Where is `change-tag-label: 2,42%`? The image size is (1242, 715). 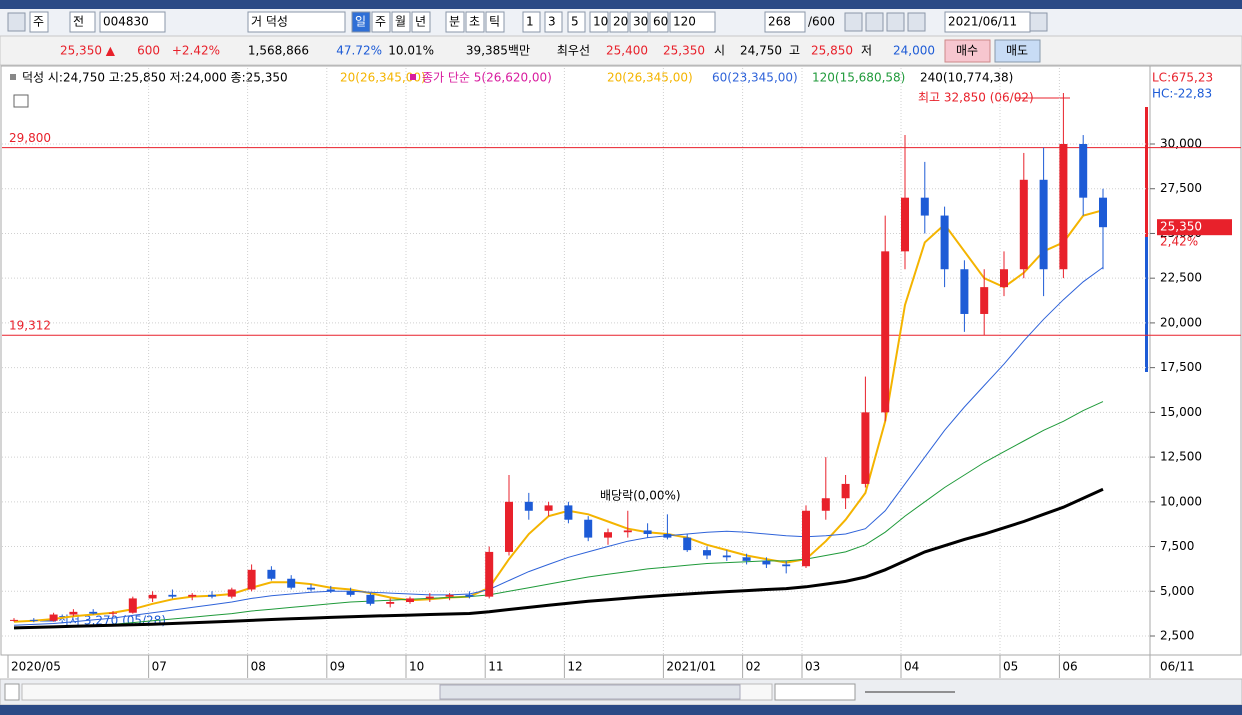
change-tag-label: 2,42% is located at coordinates (1179, 242).